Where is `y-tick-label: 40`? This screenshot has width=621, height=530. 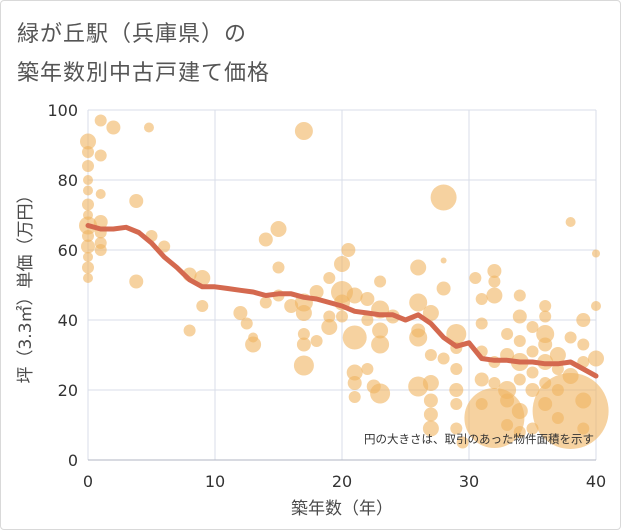
y-tick-label: 40 is located at coordinates (68, 320).